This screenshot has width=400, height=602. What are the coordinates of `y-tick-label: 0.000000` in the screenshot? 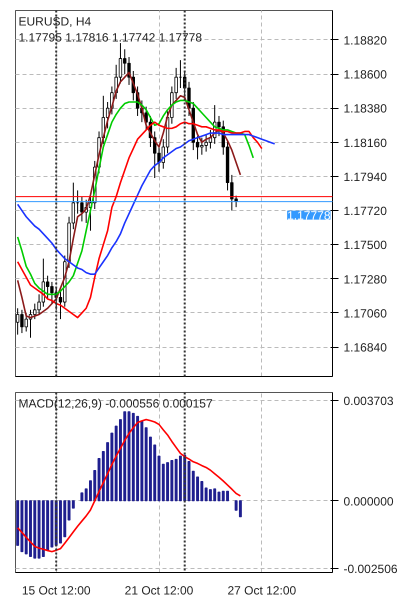 It's located at (369, 501).